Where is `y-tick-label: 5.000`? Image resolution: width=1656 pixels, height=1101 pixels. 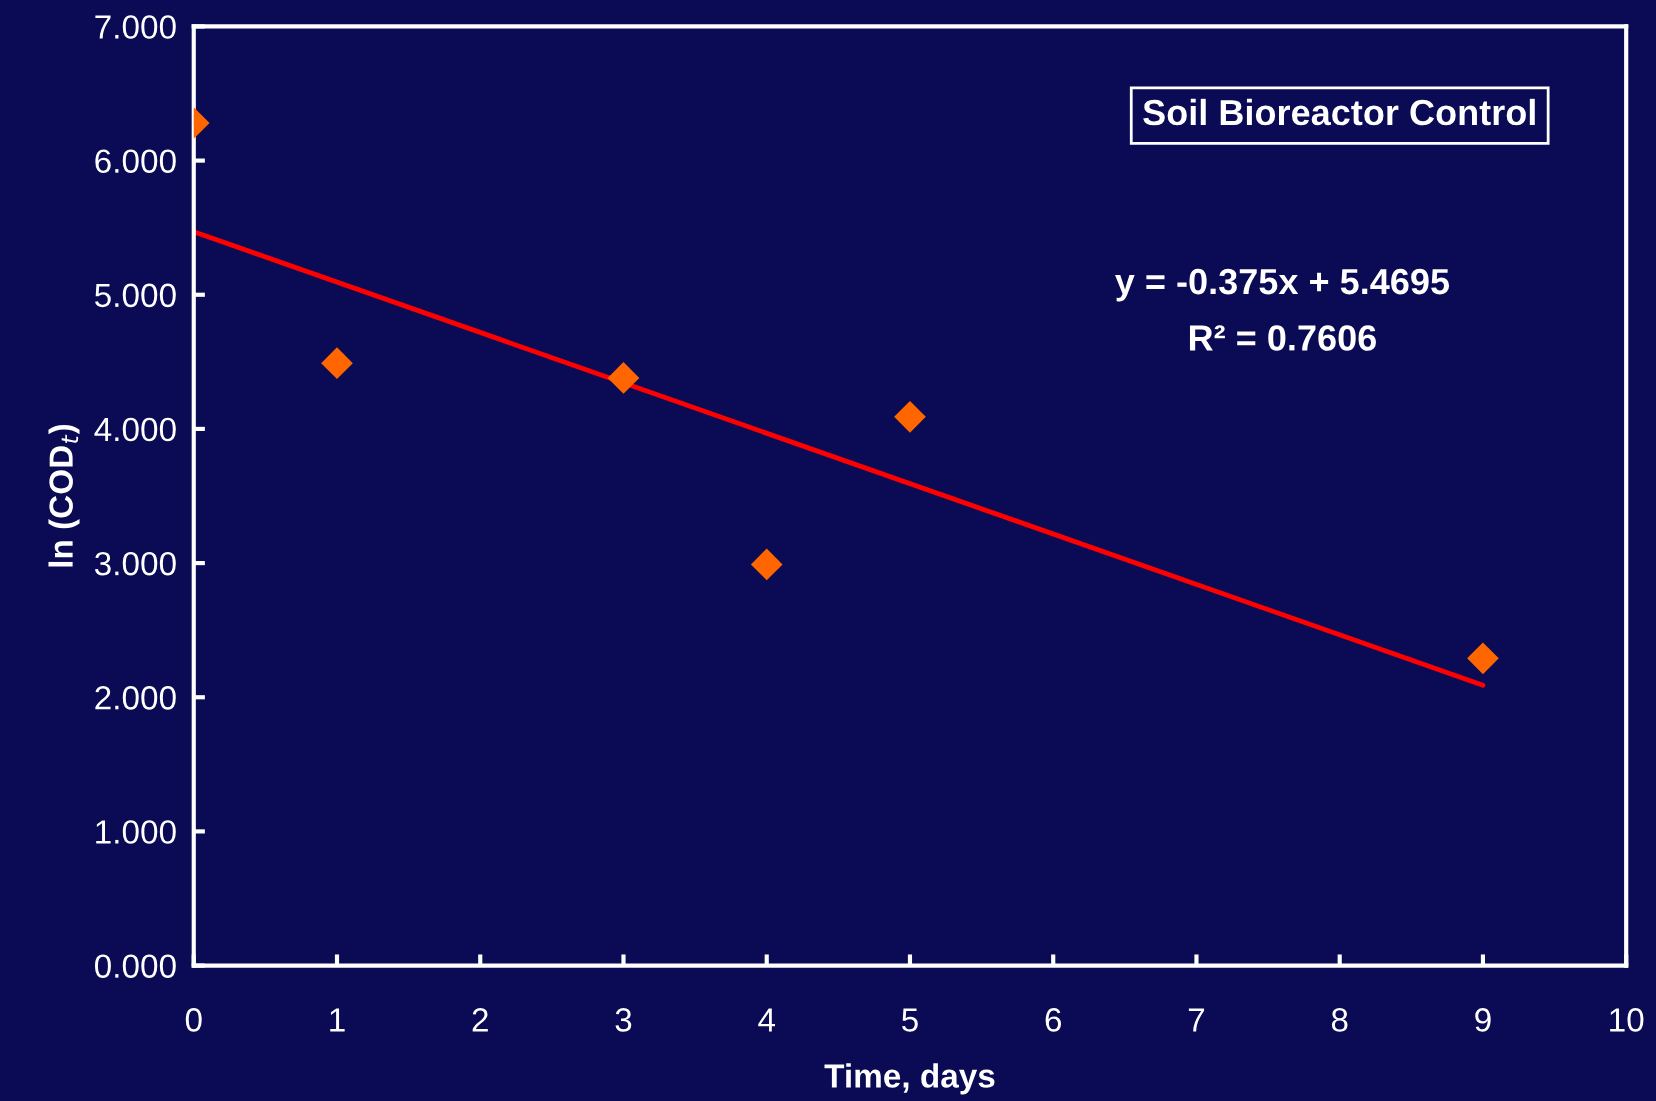 y-tick-label: 5.000 is located at coordinates (135, 295).